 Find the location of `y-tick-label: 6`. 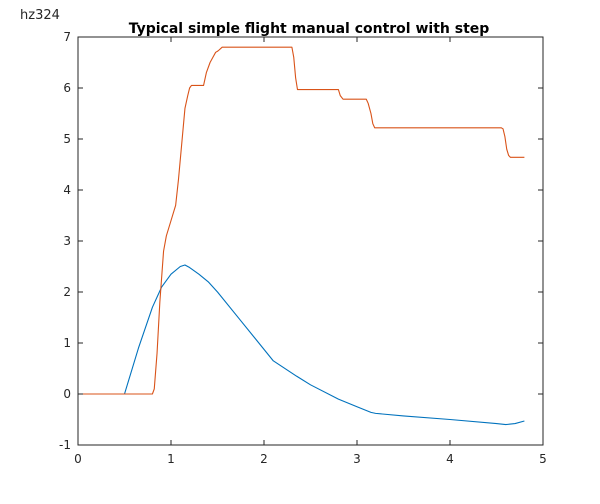

y-tick-label: 6 is located at coordinates (67, 88).